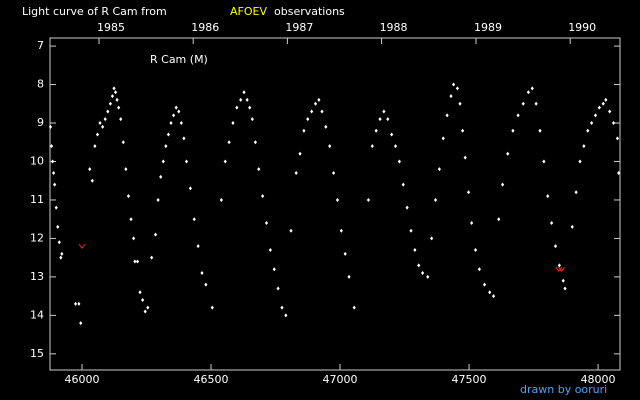  I want to click on chart-title: Light curve of R Cam from, so click(94, 11).